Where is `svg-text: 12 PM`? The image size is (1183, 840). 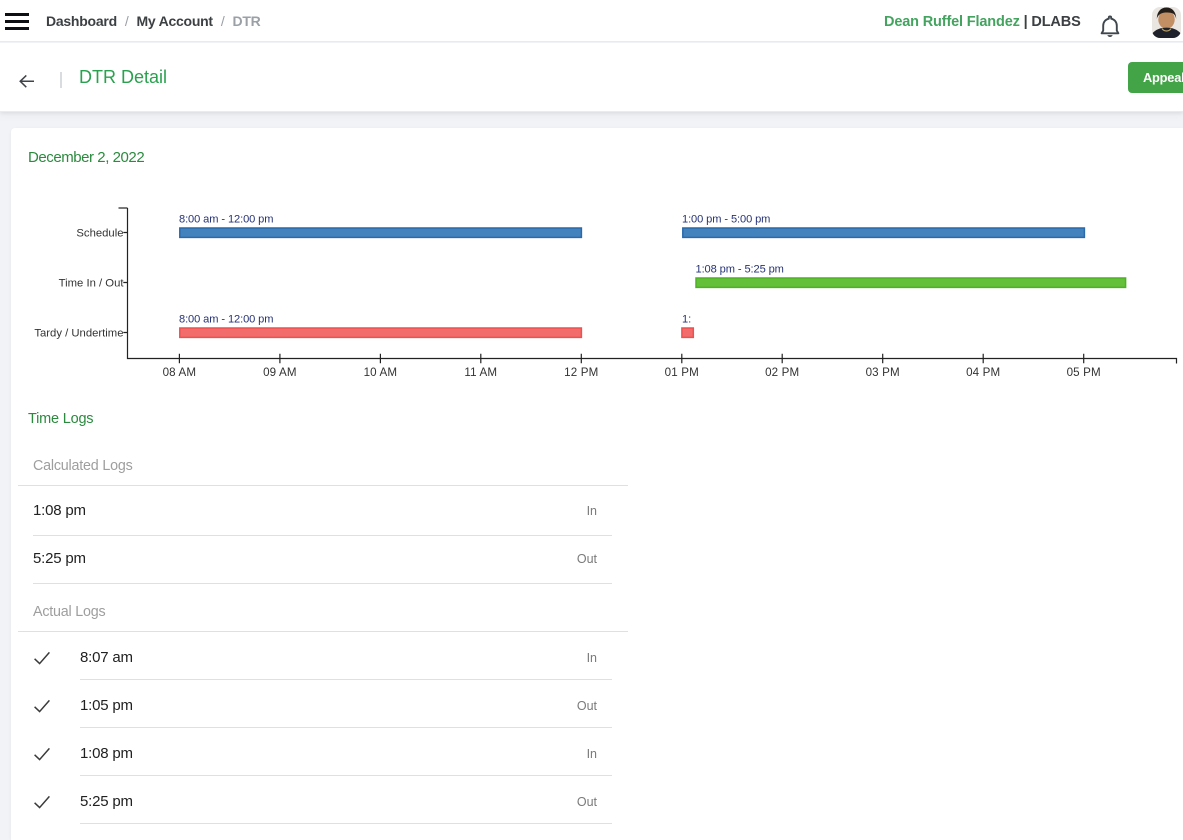
svg-text: 12 PM is located at coordinates (581, 372).